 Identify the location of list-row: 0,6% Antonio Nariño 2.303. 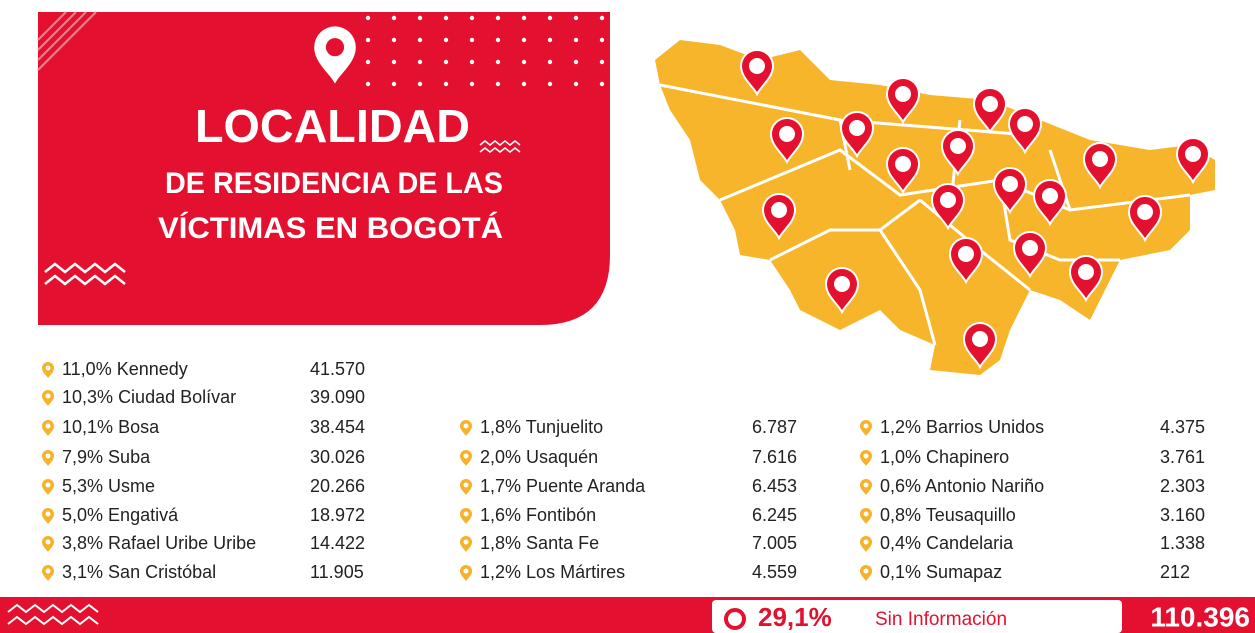
(1032, 486).